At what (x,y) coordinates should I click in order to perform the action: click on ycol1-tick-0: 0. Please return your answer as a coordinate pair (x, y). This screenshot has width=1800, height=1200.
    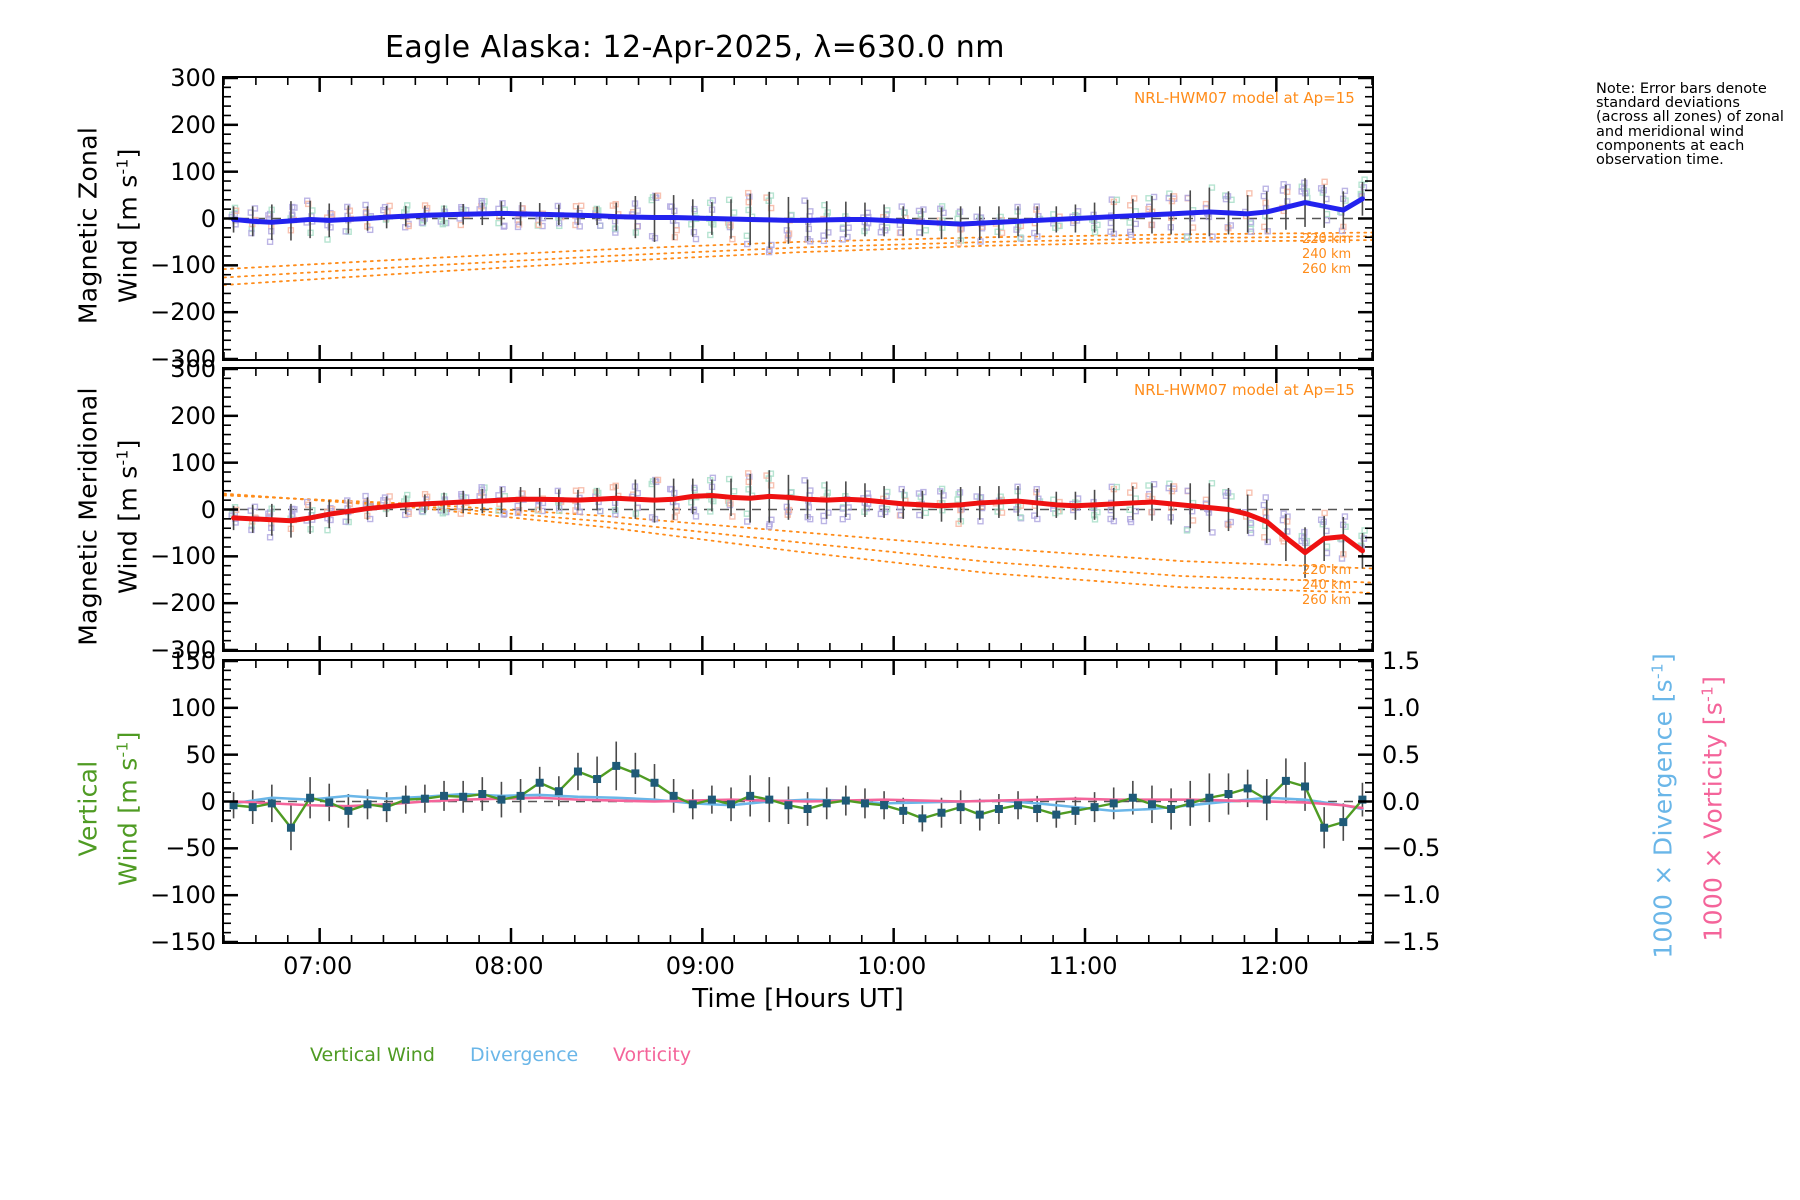
    Looking at the image, I should click on (208, 218).